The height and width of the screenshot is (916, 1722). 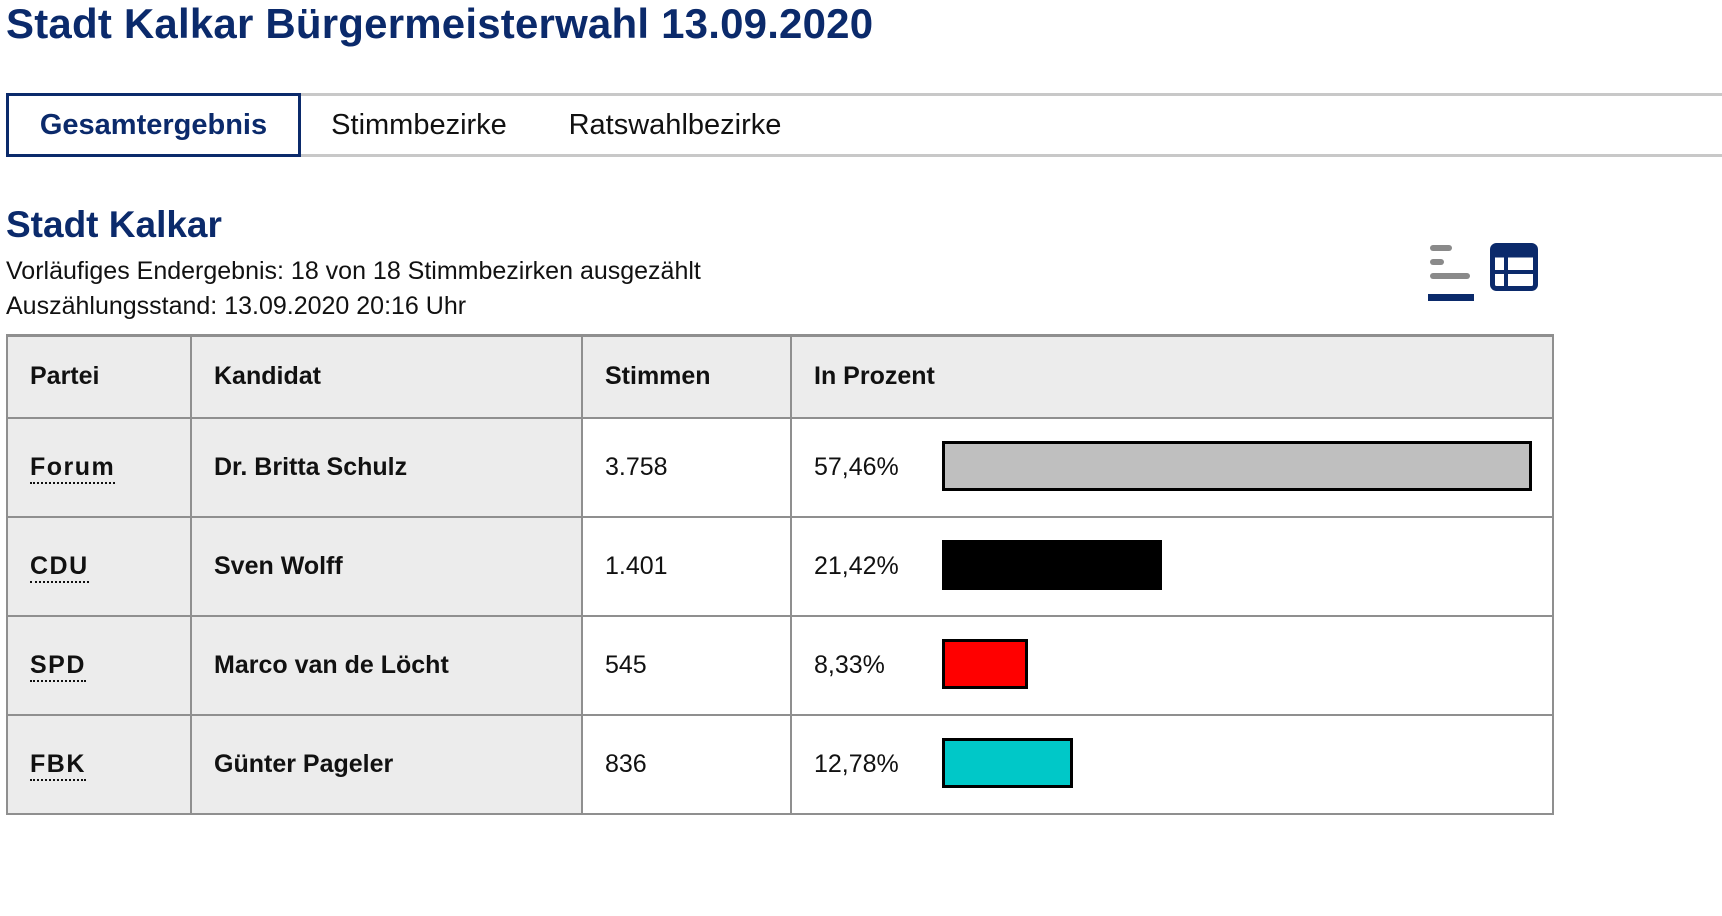 I want to click on party-abbr: SPD, so click(x=58, y=666).